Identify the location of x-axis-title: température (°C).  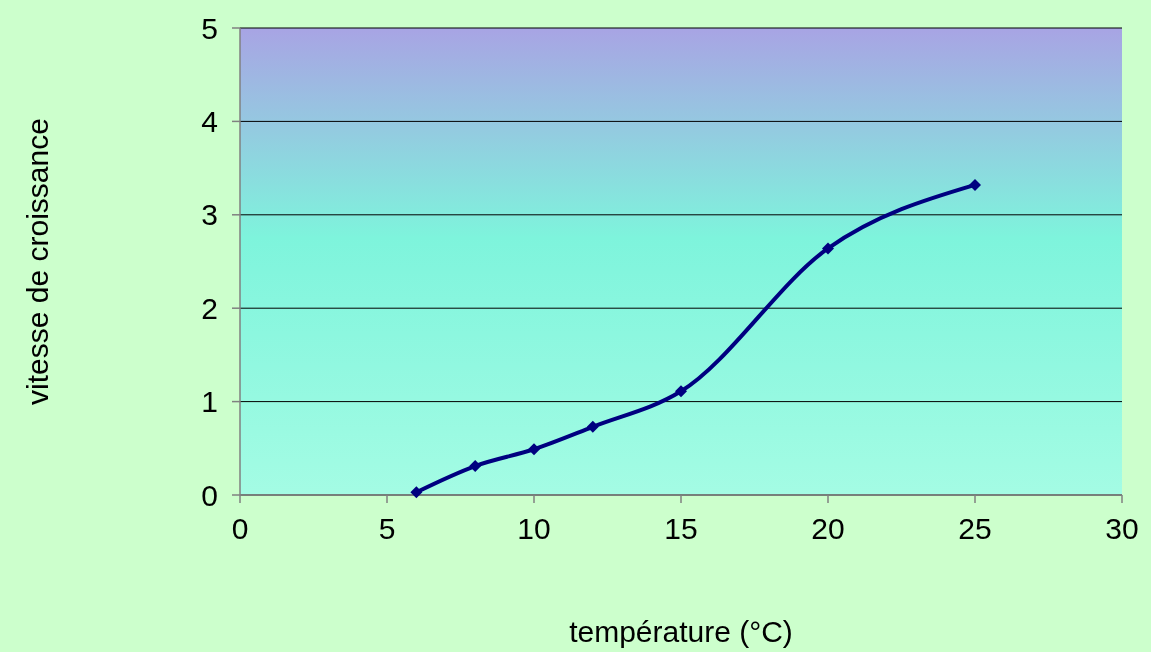
(681, 631).